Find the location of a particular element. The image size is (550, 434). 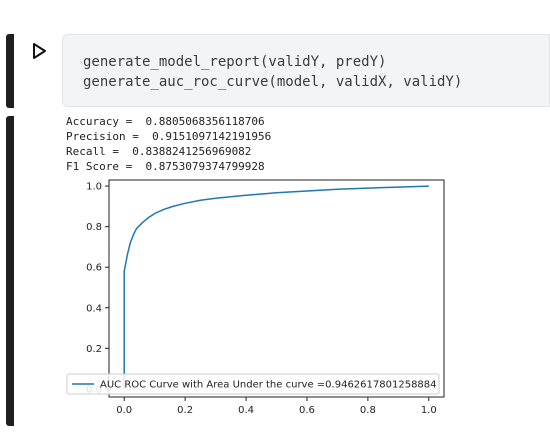

x-tick-label: 0.8 is located at coordinates (368, 410).